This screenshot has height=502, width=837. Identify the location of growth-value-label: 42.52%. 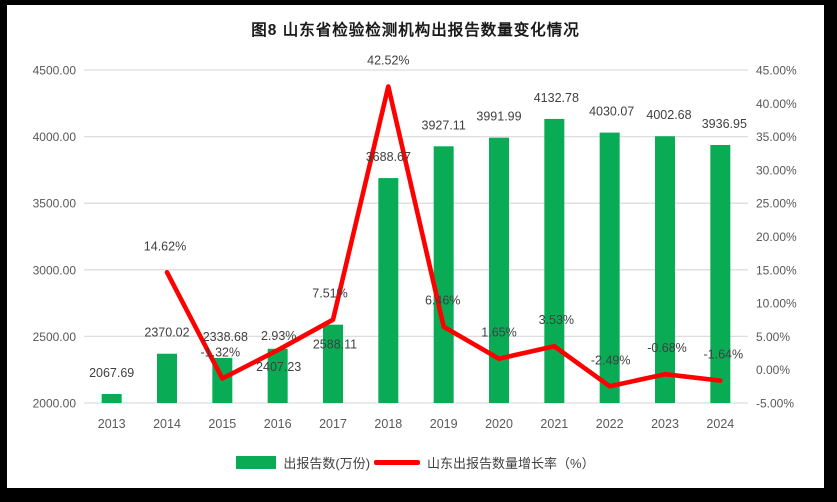
(388, 61).